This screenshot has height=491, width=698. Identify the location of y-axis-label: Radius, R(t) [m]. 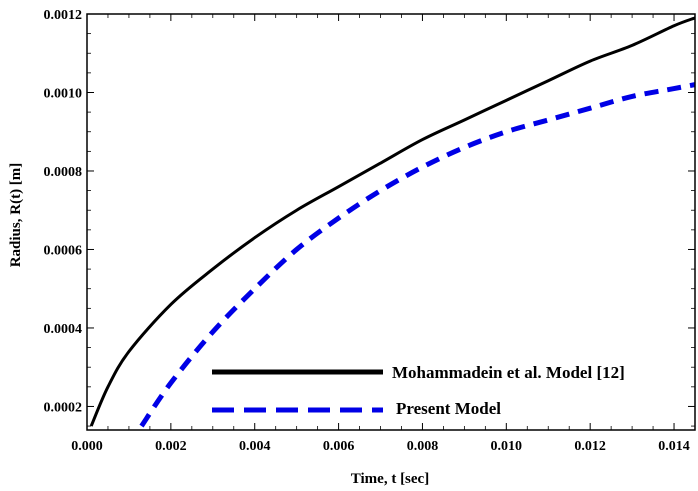
(16, 215).